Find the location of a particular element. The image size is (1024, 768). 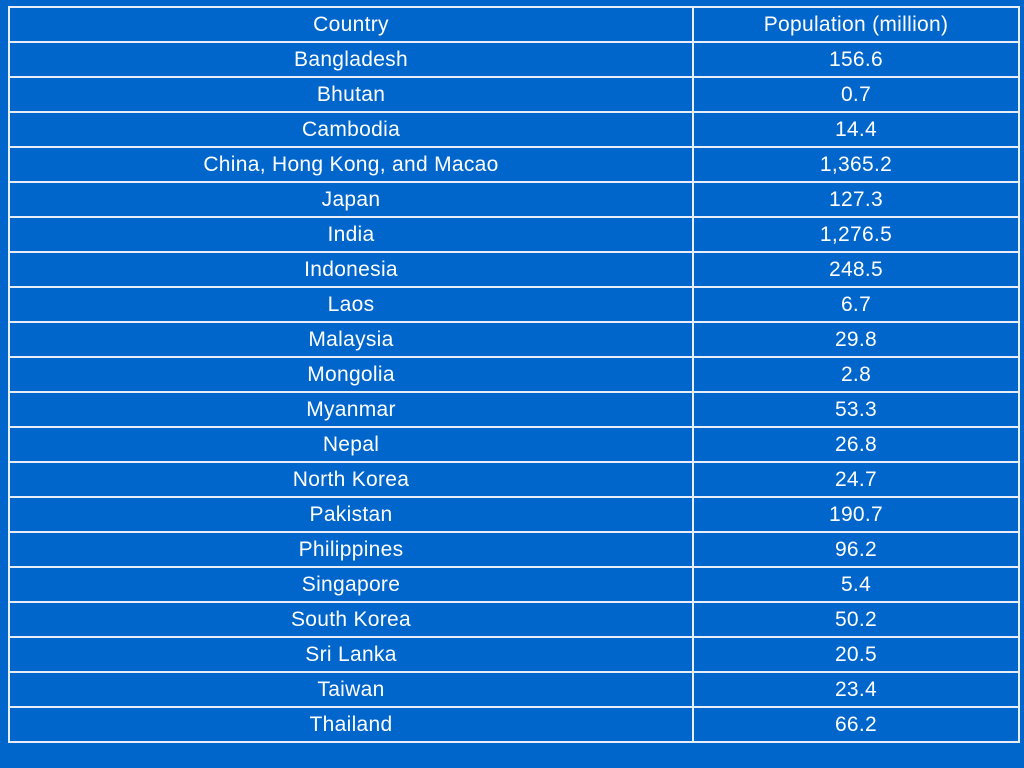

column-header-population: Population (million) is located at coordinates (856, 24).